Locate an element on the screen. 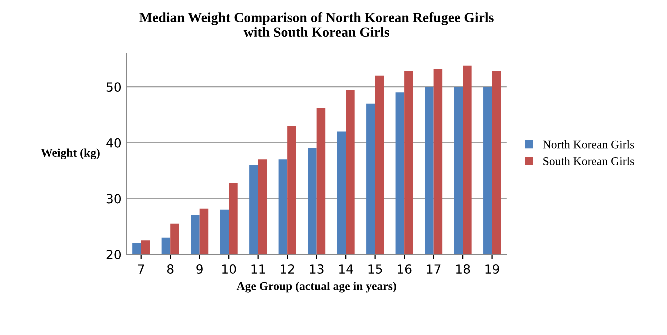 Image resolution: width=667 pixels, height=335 pixels. y-tick-label: 50 is located at coordinates (114, 87).